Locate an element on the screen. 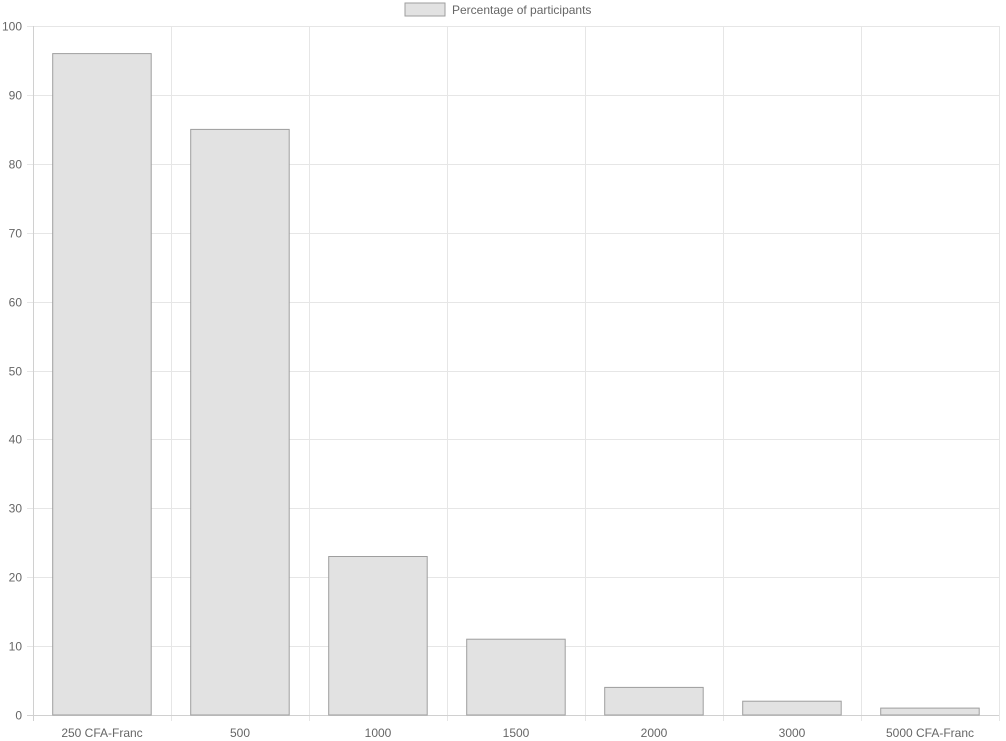 The height and width of the screenshot is (741, 1006). y-tick-label: 100 is located at coordinates (12, 27).